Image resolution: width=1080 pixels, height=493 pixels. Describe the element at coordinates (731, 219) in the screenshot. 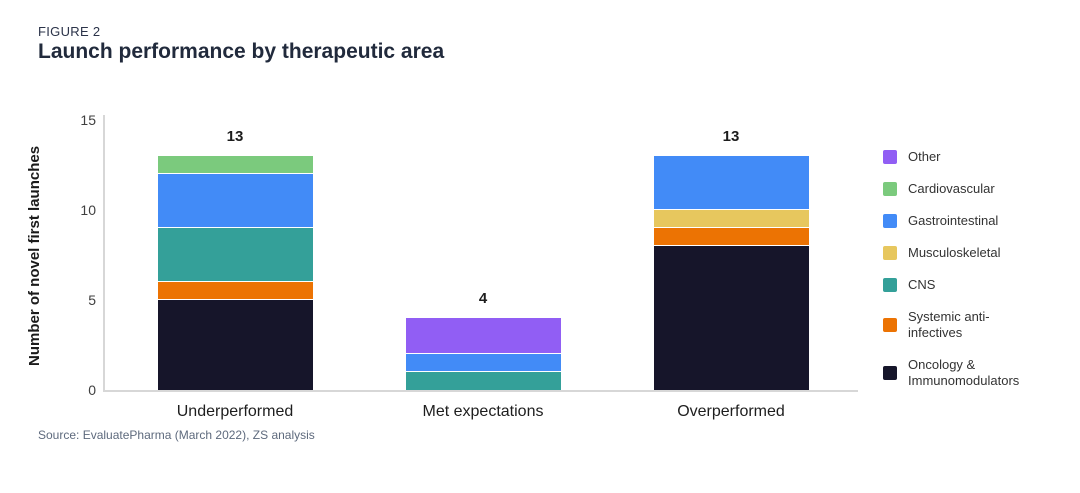

I see `bar-segment-musculoskeletal` at that location.